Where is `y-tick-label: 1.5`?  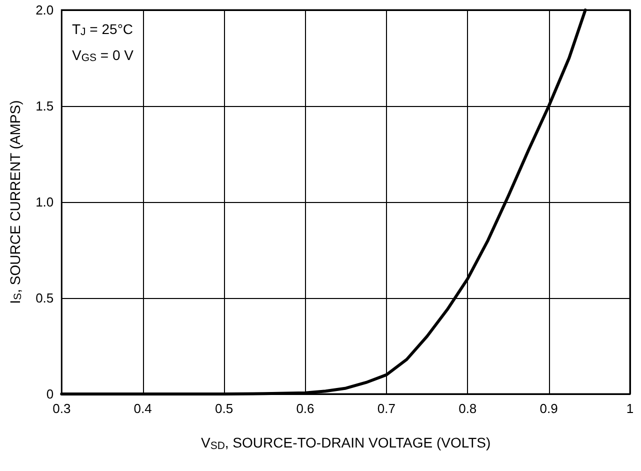 y-tick-label: 1.5 is located at coordinates (45, 106).